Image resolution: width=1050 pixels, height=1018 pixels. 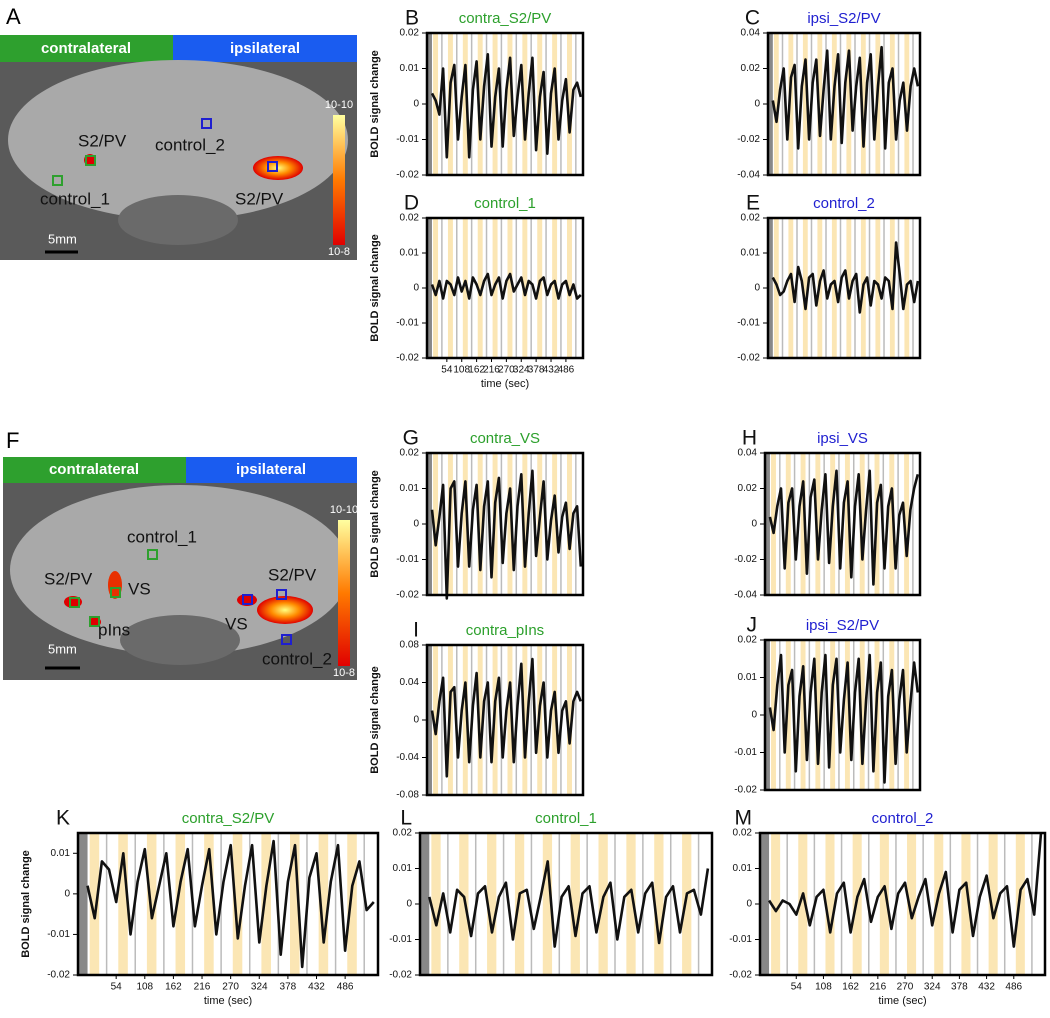 I want to click on chart-title: control_2, so click(x=844, y=203).